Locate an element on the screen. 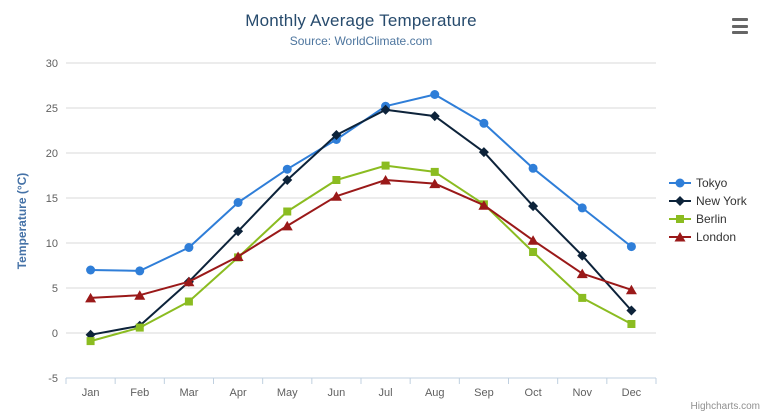  circle-legend-marker-icon is located at coordinates (680, 183).